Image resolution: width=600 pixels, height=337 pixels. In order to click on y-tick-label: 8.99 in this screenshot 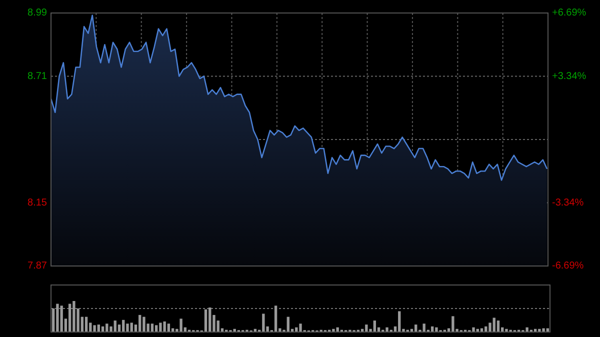, I will do `click(38, 13)`.